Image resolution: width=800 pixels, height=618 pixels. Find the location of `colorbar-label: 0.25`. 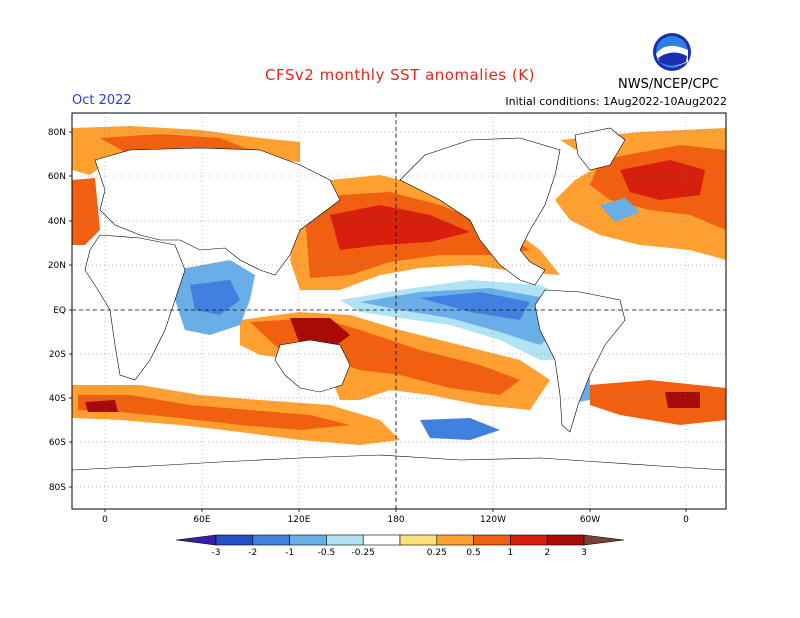

colorbar-label: 0.25 is located at coordinates (437, 553).